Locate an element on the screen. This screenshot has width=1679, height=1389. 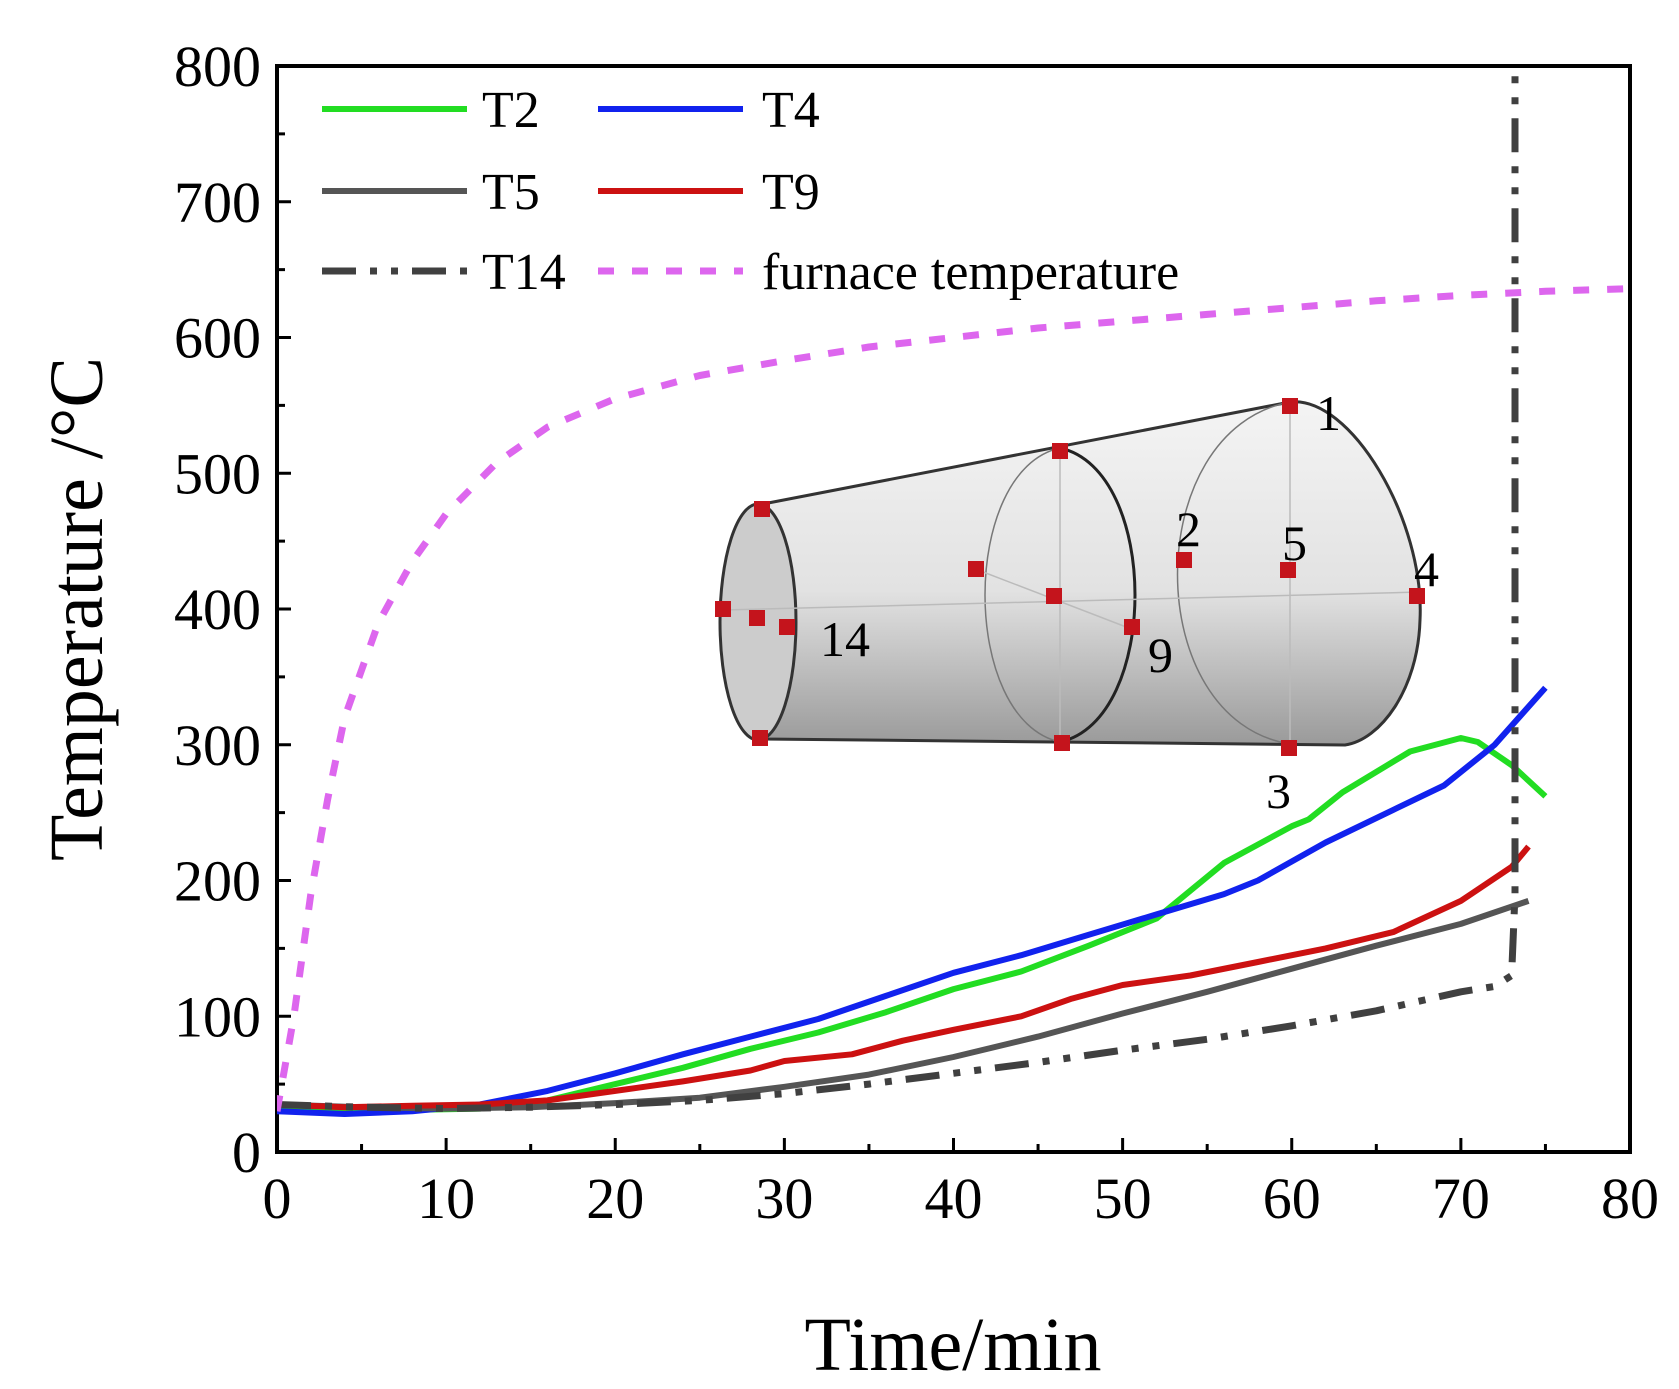
cylinder-body is located at coordinates (1091, 573).